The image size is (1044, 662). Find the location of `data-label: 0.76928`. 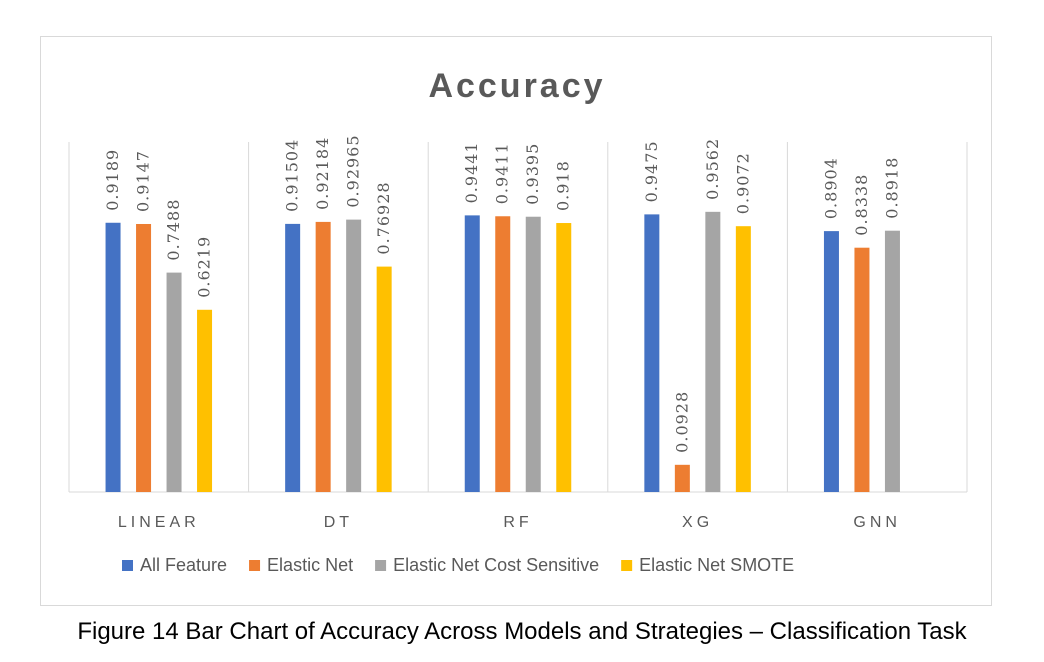

data-label: 0.76928 is located at coordinates (383, 217).